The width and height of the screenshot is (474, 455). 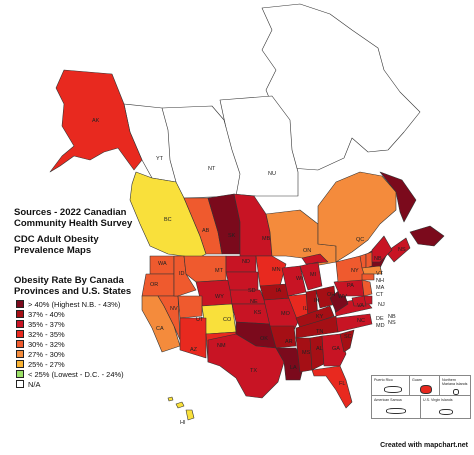 What do you see at coordinates (219, 271) in the screenshot?
I see `region-label-mt: MT` at bounding box center [219, 271].